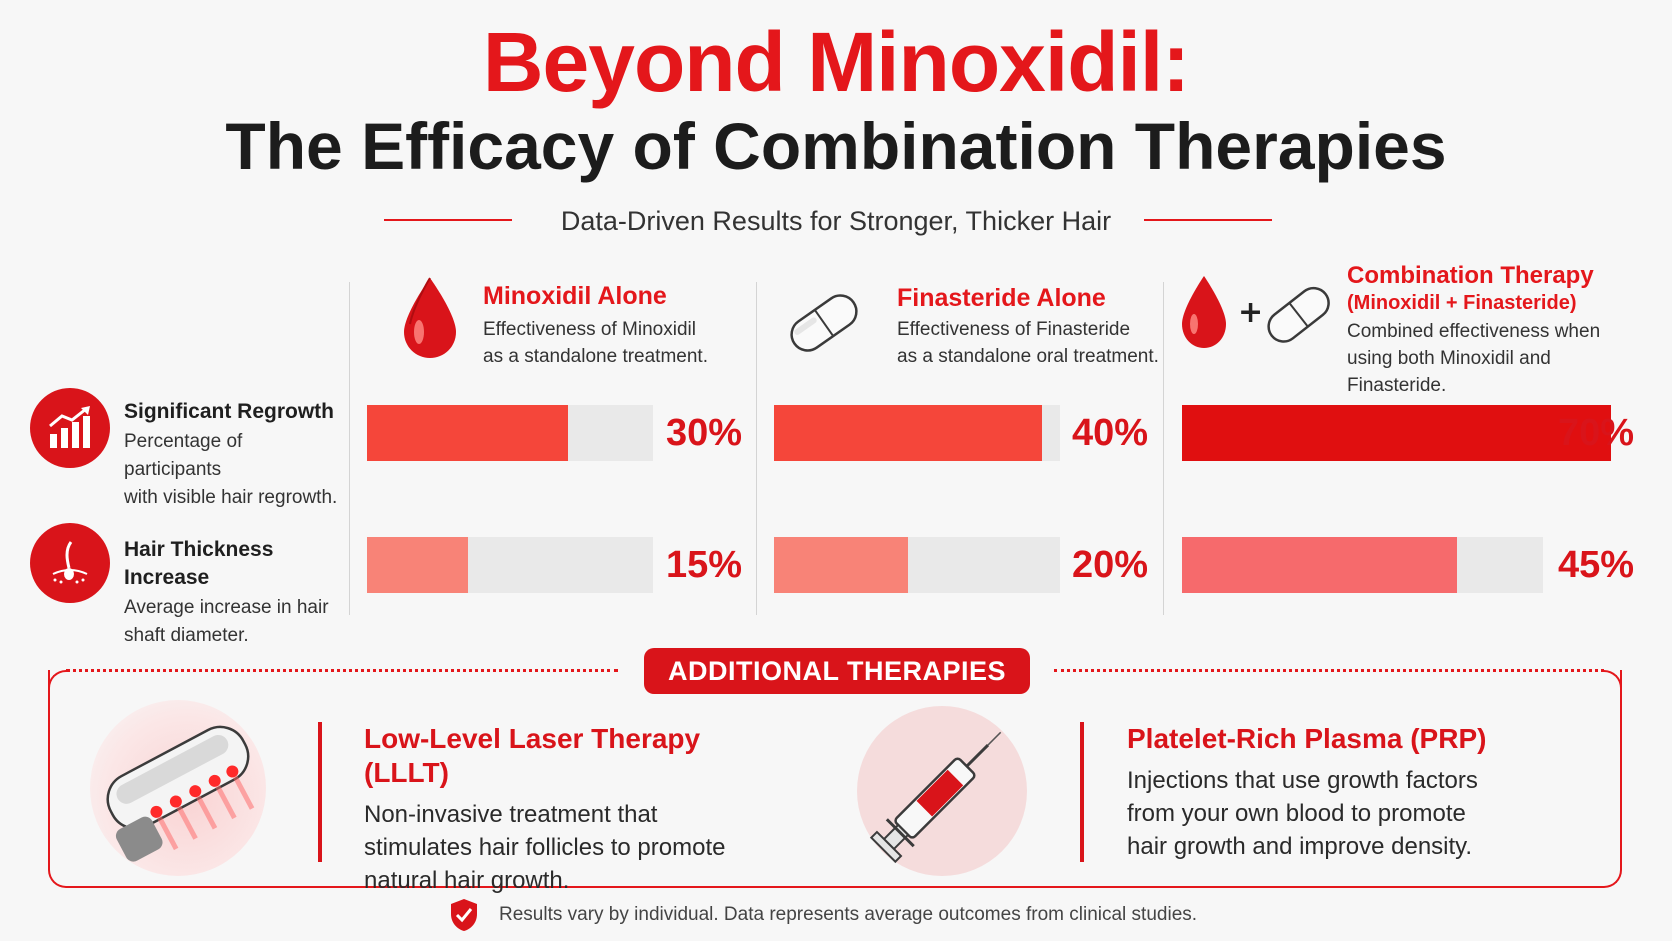 This screenshot has width=1672, height=941. I want to click on treatment-desc-line: as a standalone treatment., so click(595, 356).